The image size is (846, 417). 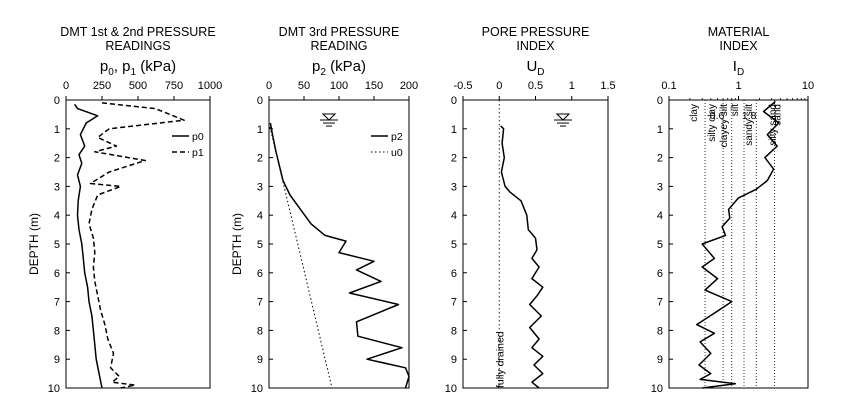 I want to click on soil-type-label: silty sand, so click(x=773, y=125).